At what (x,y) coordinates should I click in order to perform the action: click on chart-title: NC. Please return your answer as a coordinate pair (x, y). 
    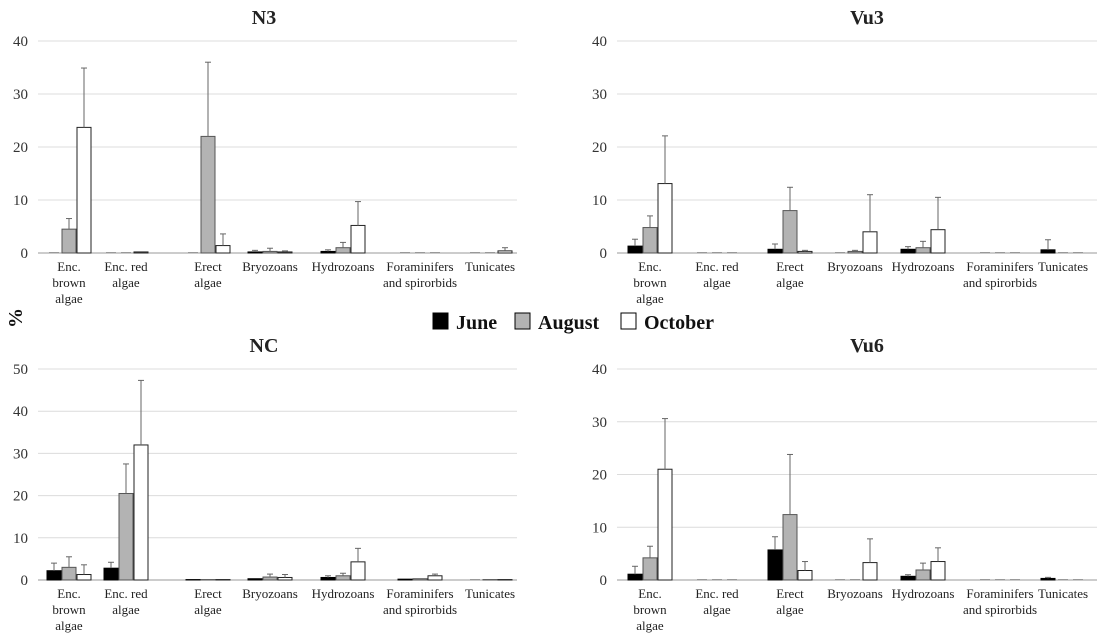
    Looking at the image, I should click on (264, 346).